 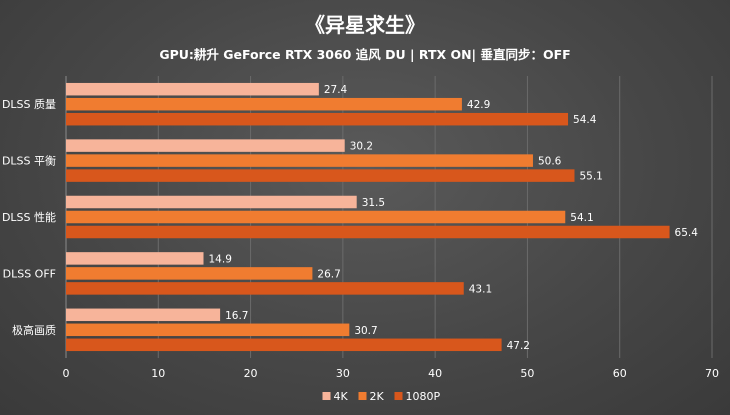 I want to click on legend-label: 1080P, so click(x=423, y=396).